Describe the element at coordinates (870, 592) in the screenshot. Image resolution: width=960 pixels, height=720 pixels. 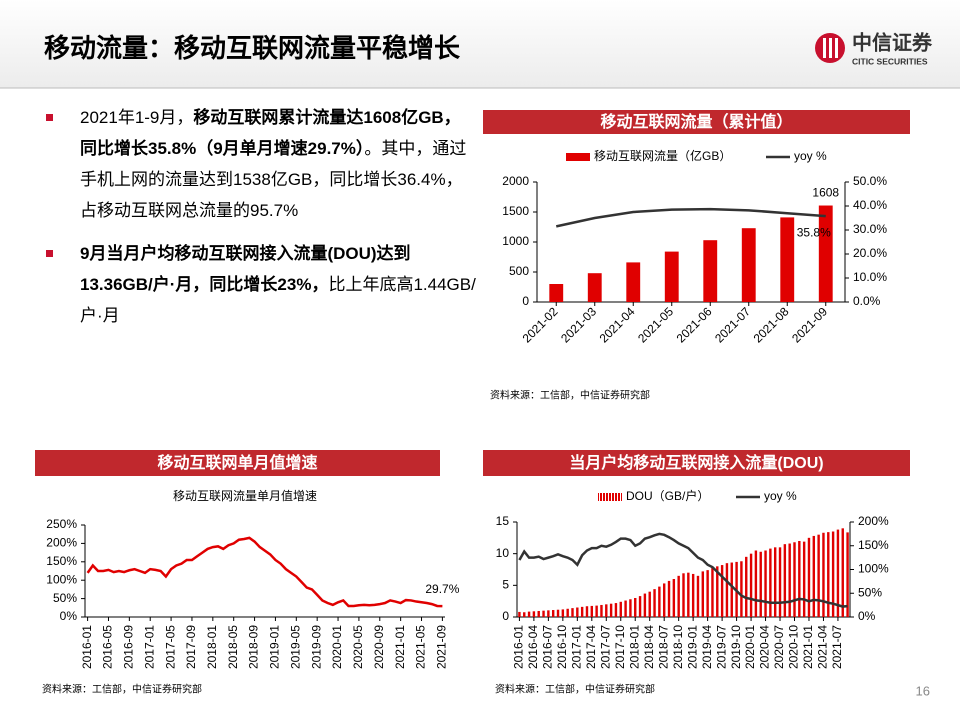
I see `y2-tick-label: 50%` at that location.